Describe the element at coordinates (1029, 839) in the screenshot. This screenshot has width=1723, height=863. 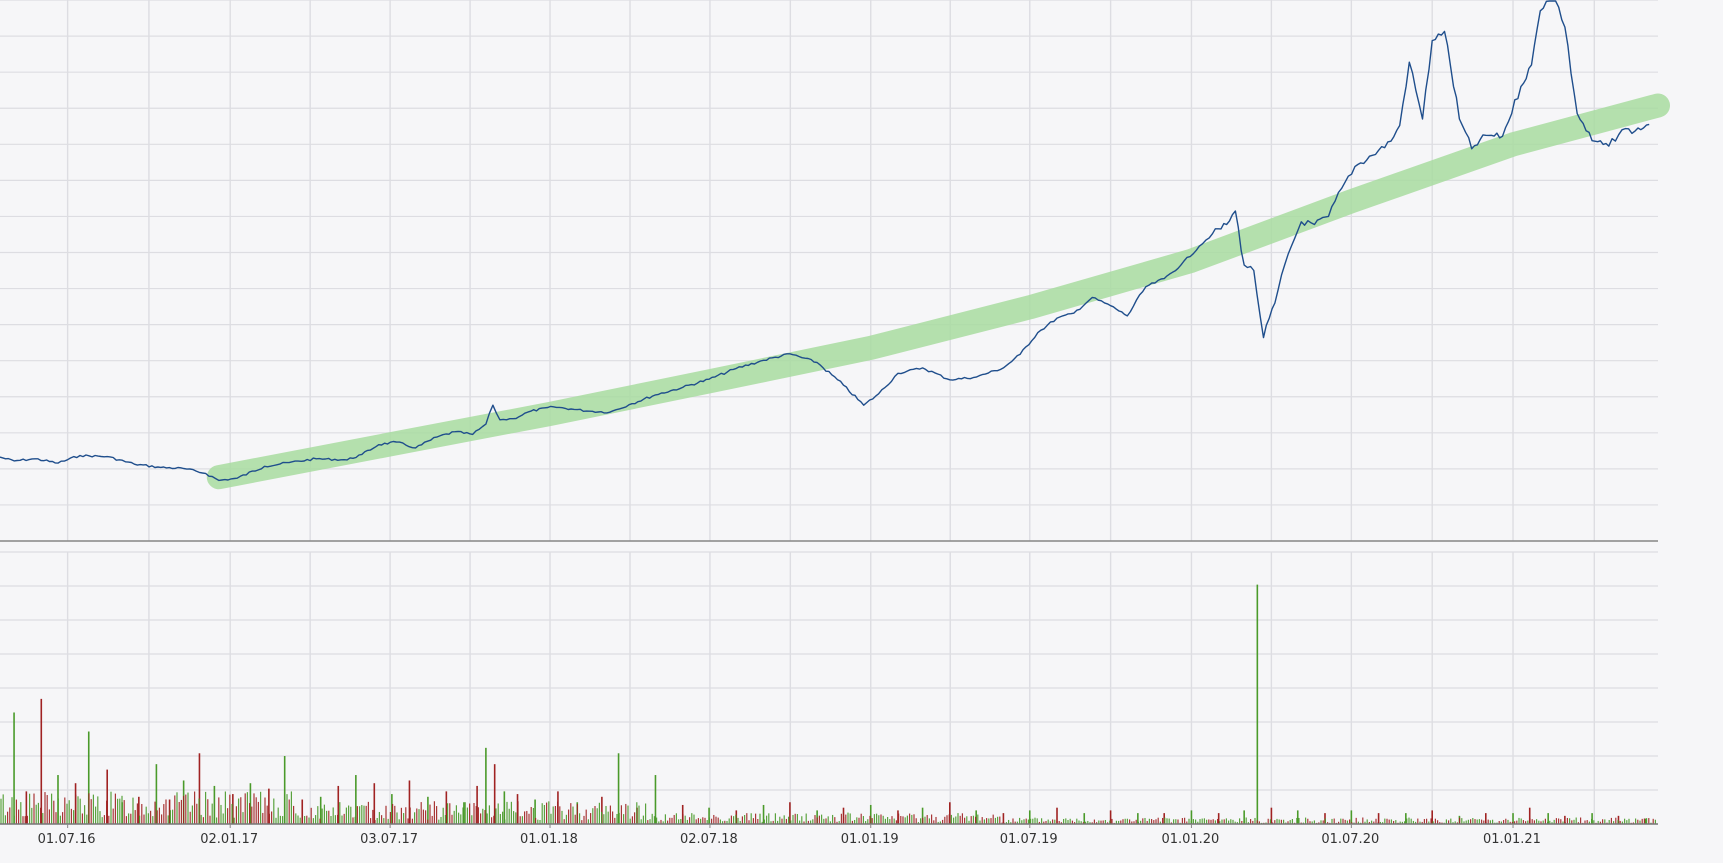
I see `x-tick-label: 01.07.19` at that location.